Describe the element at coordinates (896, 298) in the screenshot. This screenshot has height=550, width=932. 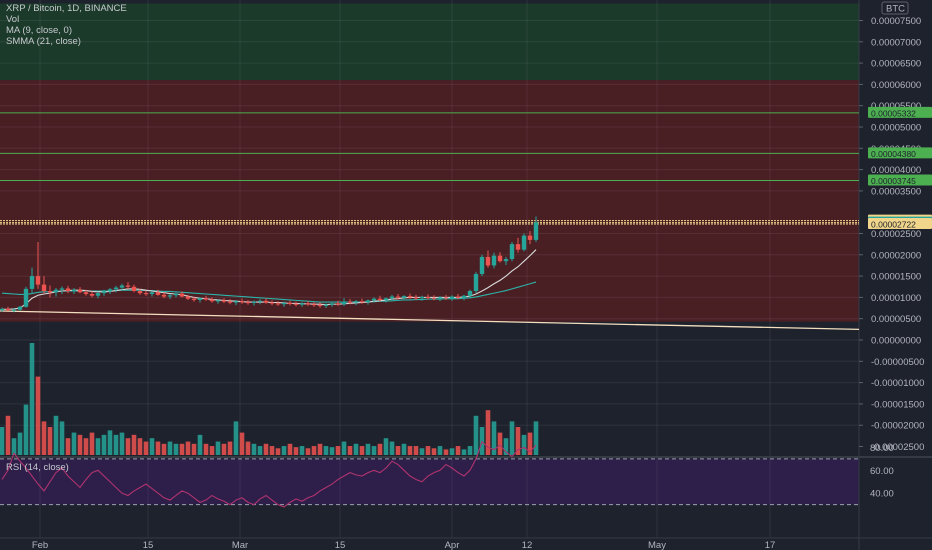
I see `y-tick-label-12: 0.00001000` at that location.